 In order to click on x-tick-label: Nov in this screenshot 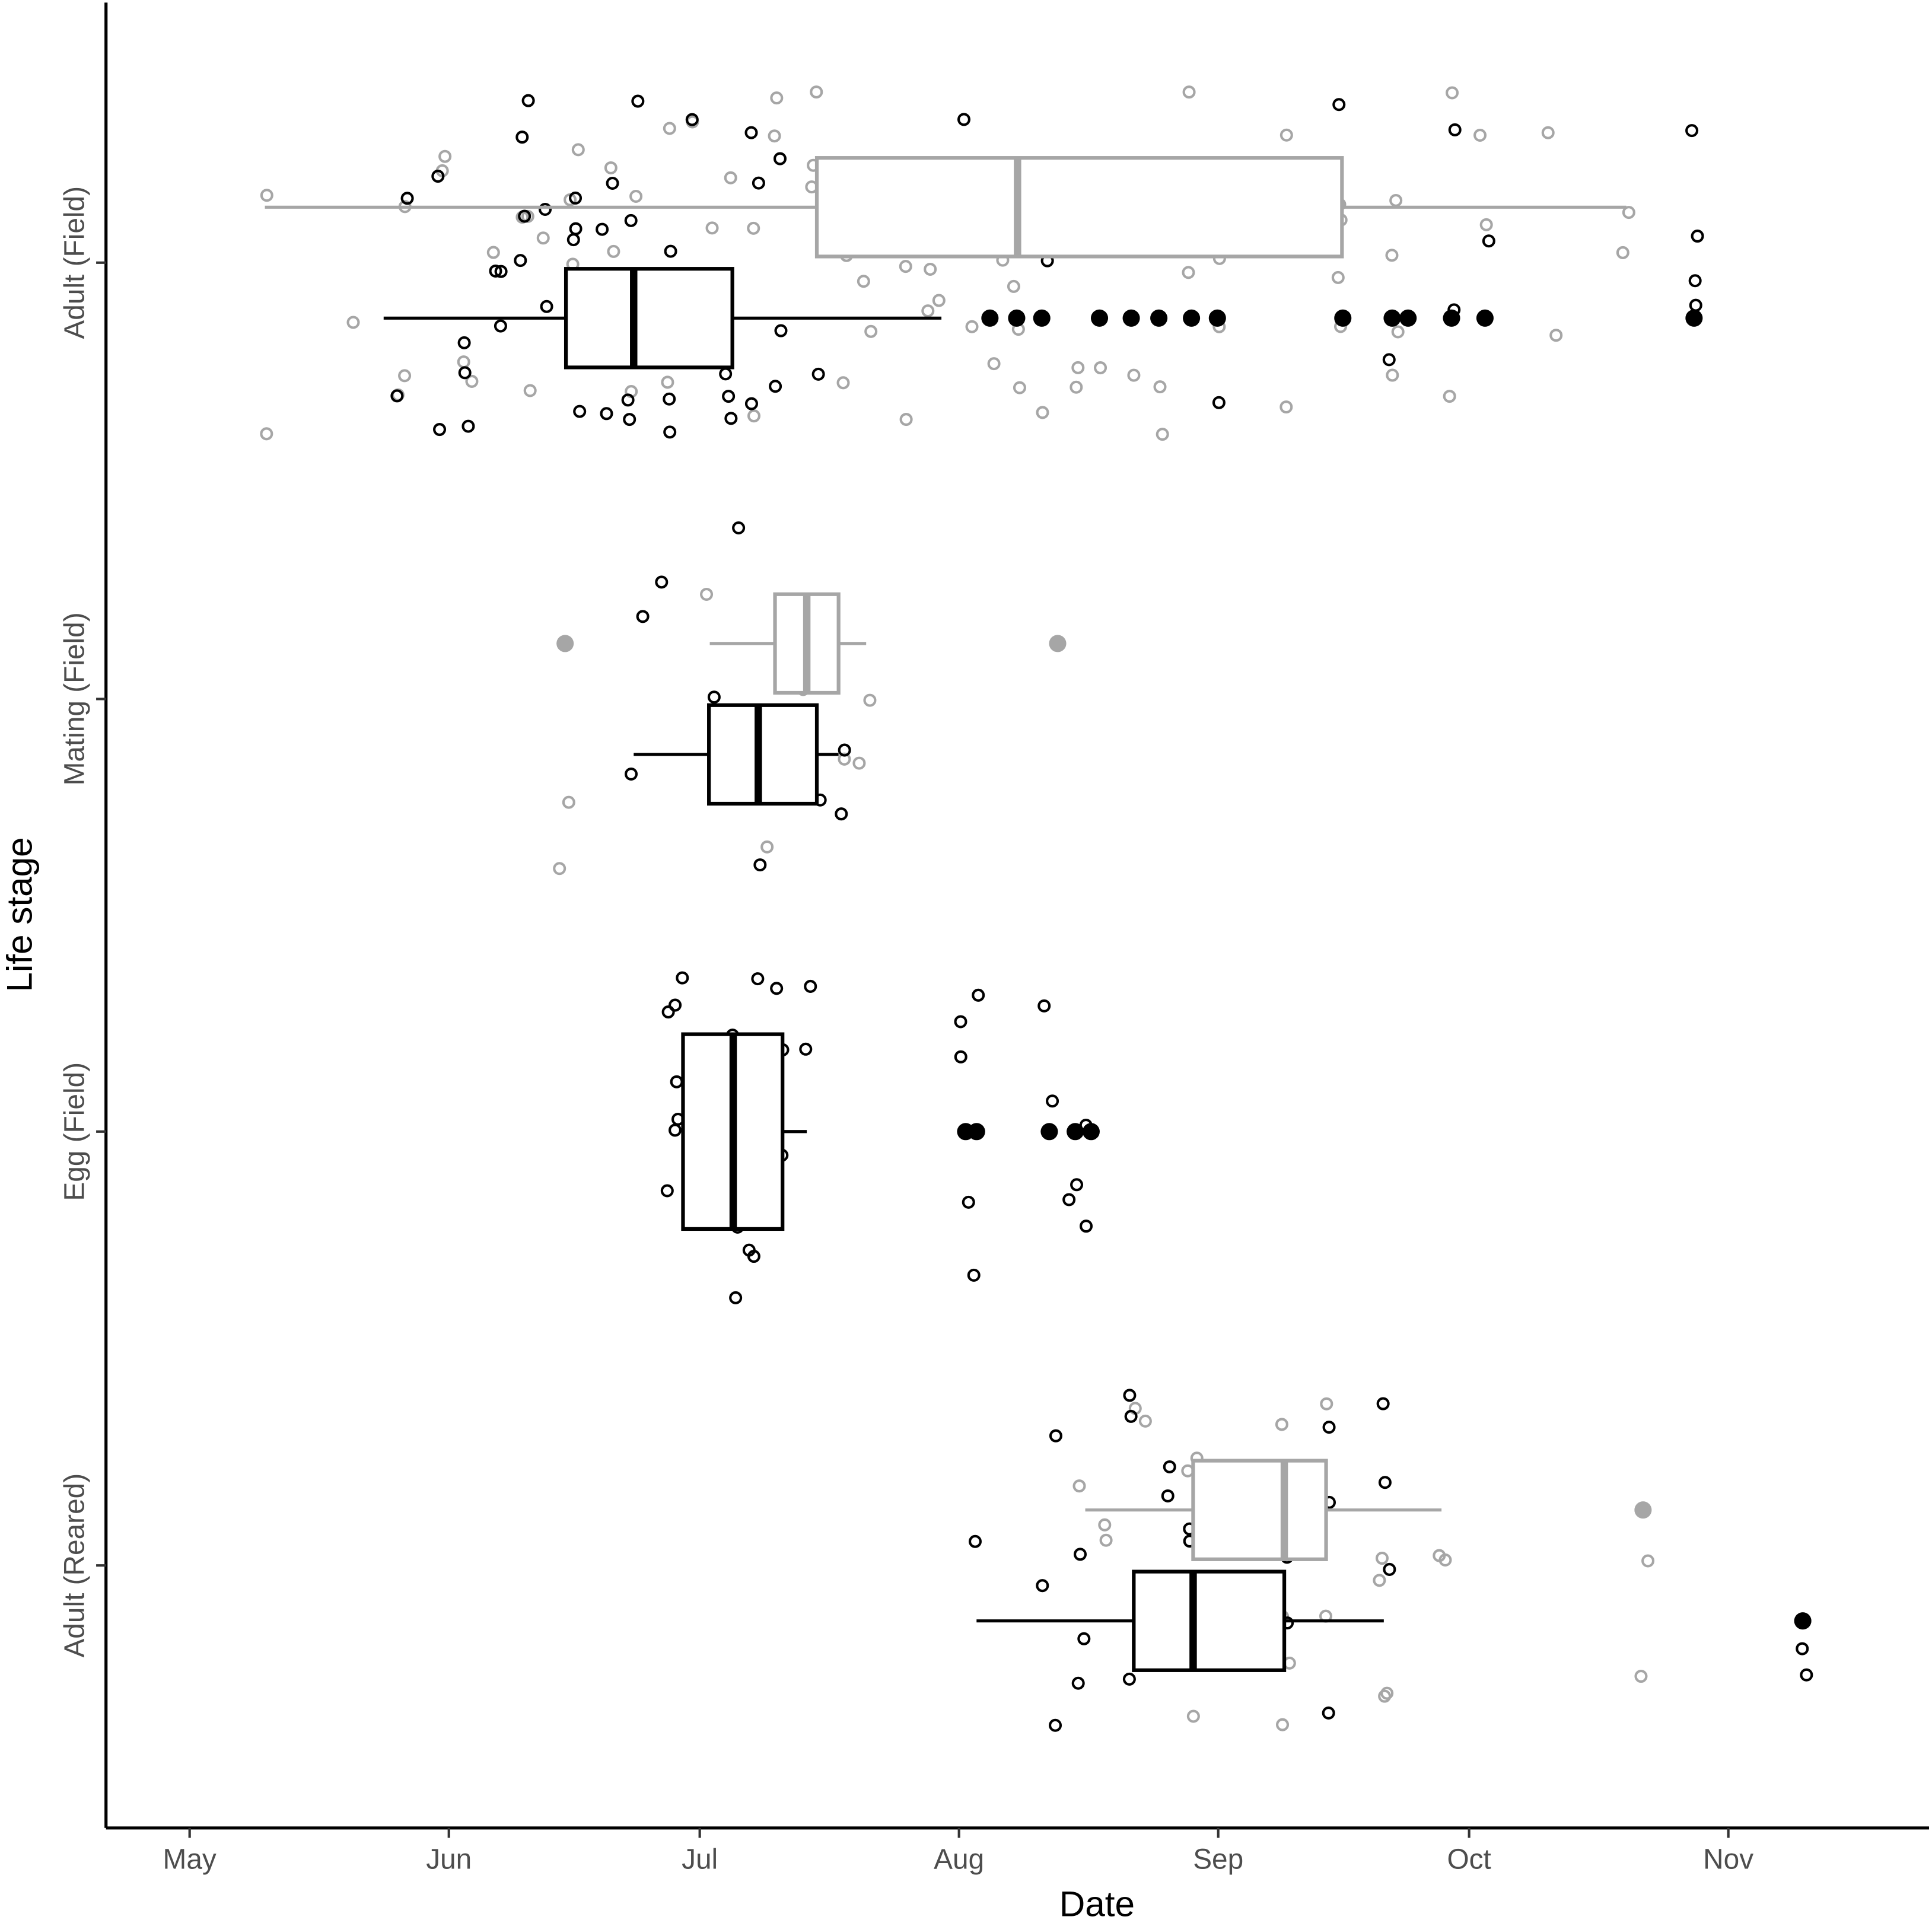, I will do `click(1728, 1860)`.